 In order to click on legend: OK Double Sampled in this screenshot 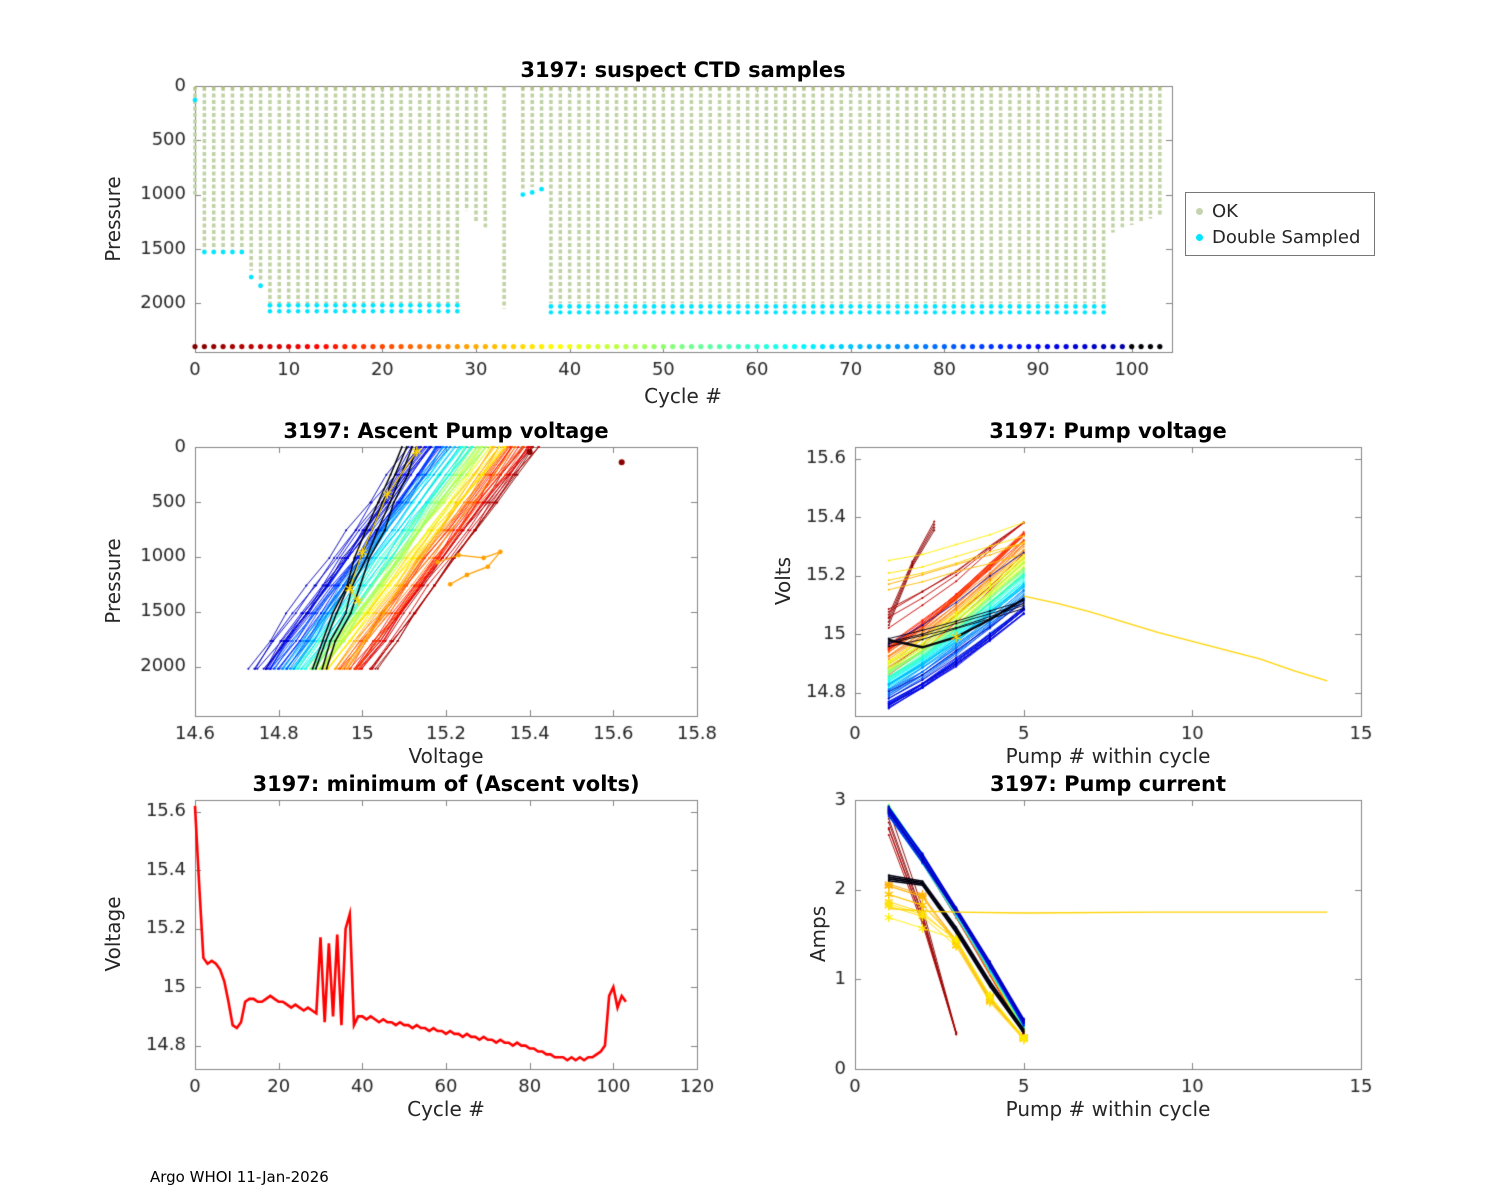, I will do `click(1280, 224)`.